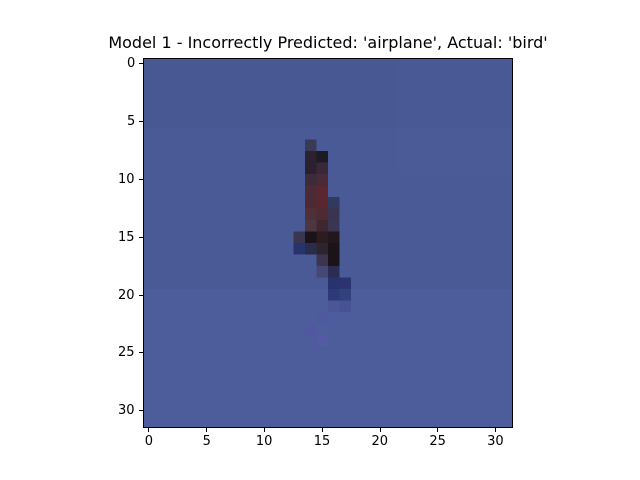 The image size is (640, 480). I want to click on x-tick-label: 10, so click(264, 441).